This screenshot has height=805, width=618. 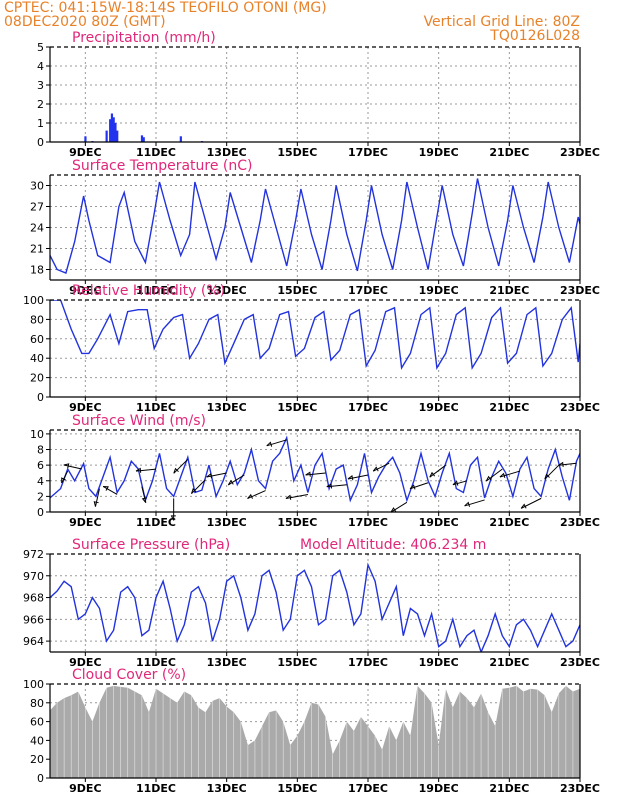 What do you see at coordinates (227, 407) in the screenshot?
I see `rh-xtick-label: 13DEC` at bounding box center [227, 407].